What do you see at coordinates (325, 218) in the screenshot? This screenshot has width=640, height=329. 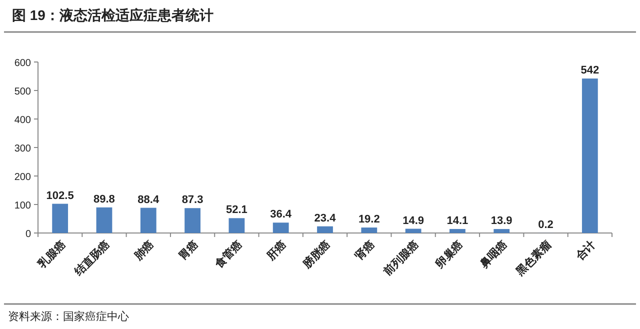 I see `data-label: 23.4` at bounding box center [325, 218].